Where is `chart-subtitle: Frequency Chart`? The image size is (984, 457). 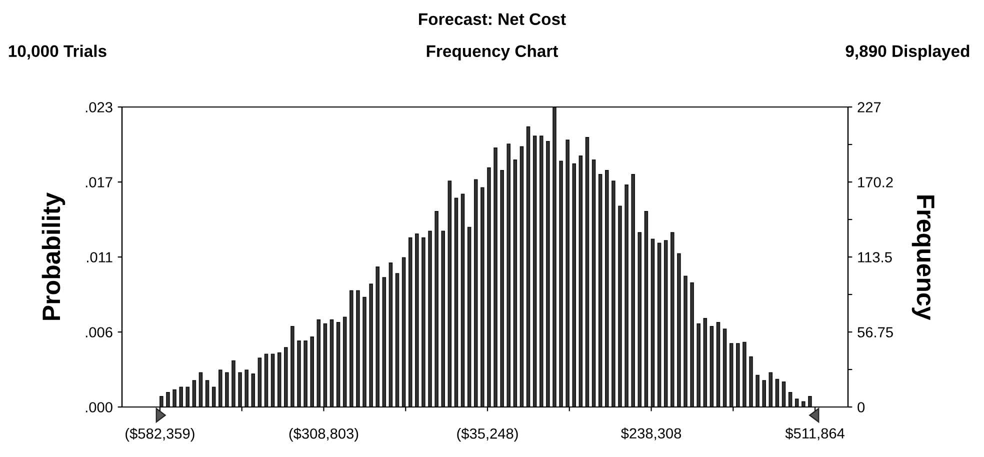
chart-subtitle: Frequency Chart is located at coordinates (492, 52).